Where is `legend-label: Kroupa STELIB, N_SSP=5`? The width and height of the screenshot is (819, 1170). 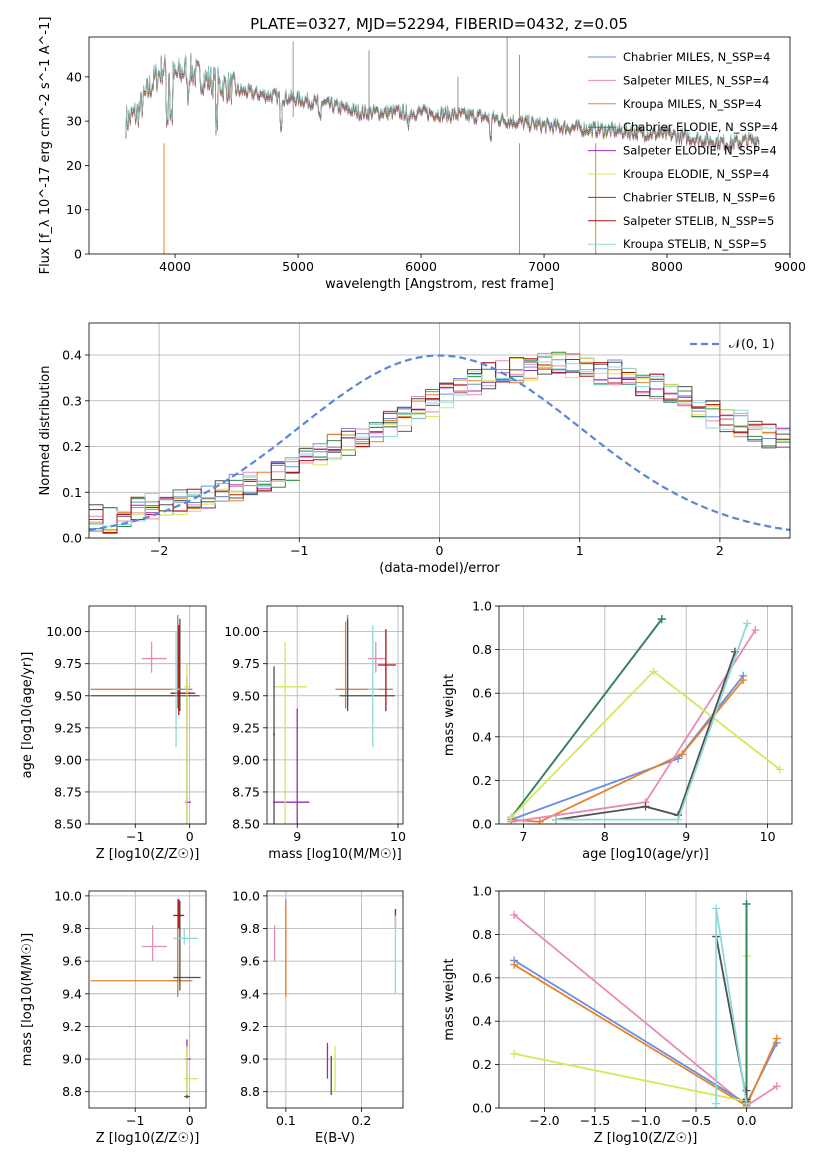
legend-label: Kroupa STELIB, N_SSP=5 is located at coordinates (695, 244).